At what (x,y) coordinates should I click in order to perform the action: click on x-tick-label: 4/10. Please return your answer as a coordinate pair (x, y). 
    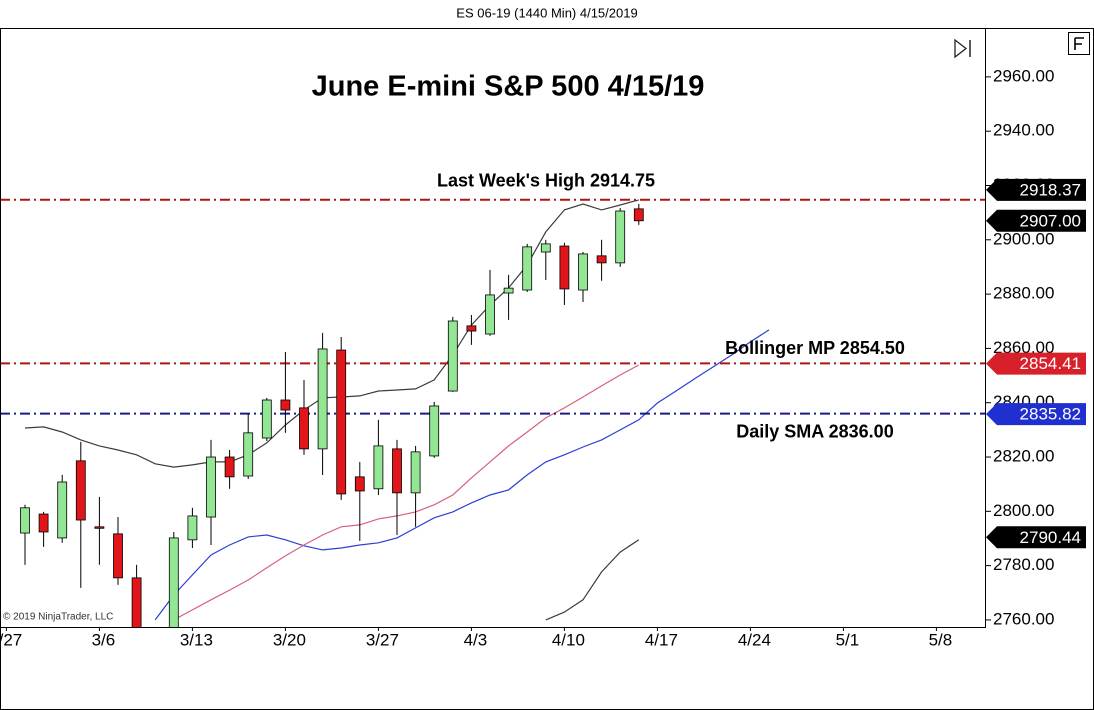
    Looking at the image, I should click on (568, 639).